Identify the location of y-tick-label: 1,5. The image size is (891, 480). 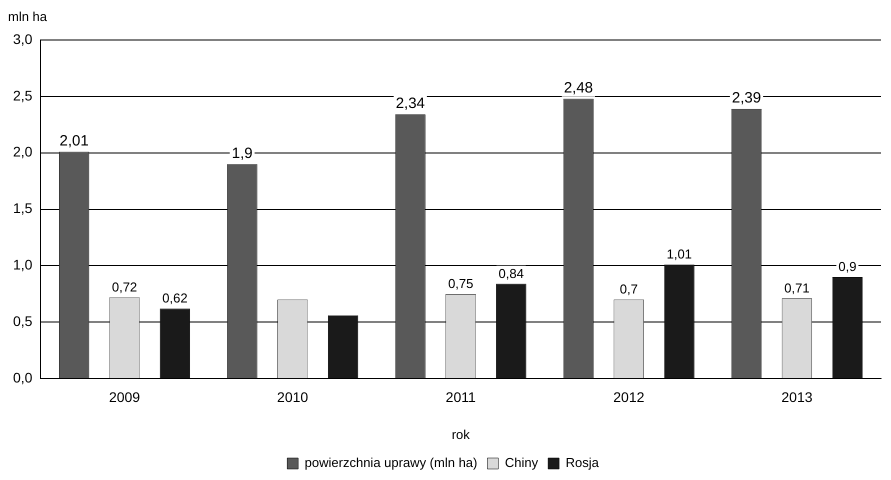
(22, 208).